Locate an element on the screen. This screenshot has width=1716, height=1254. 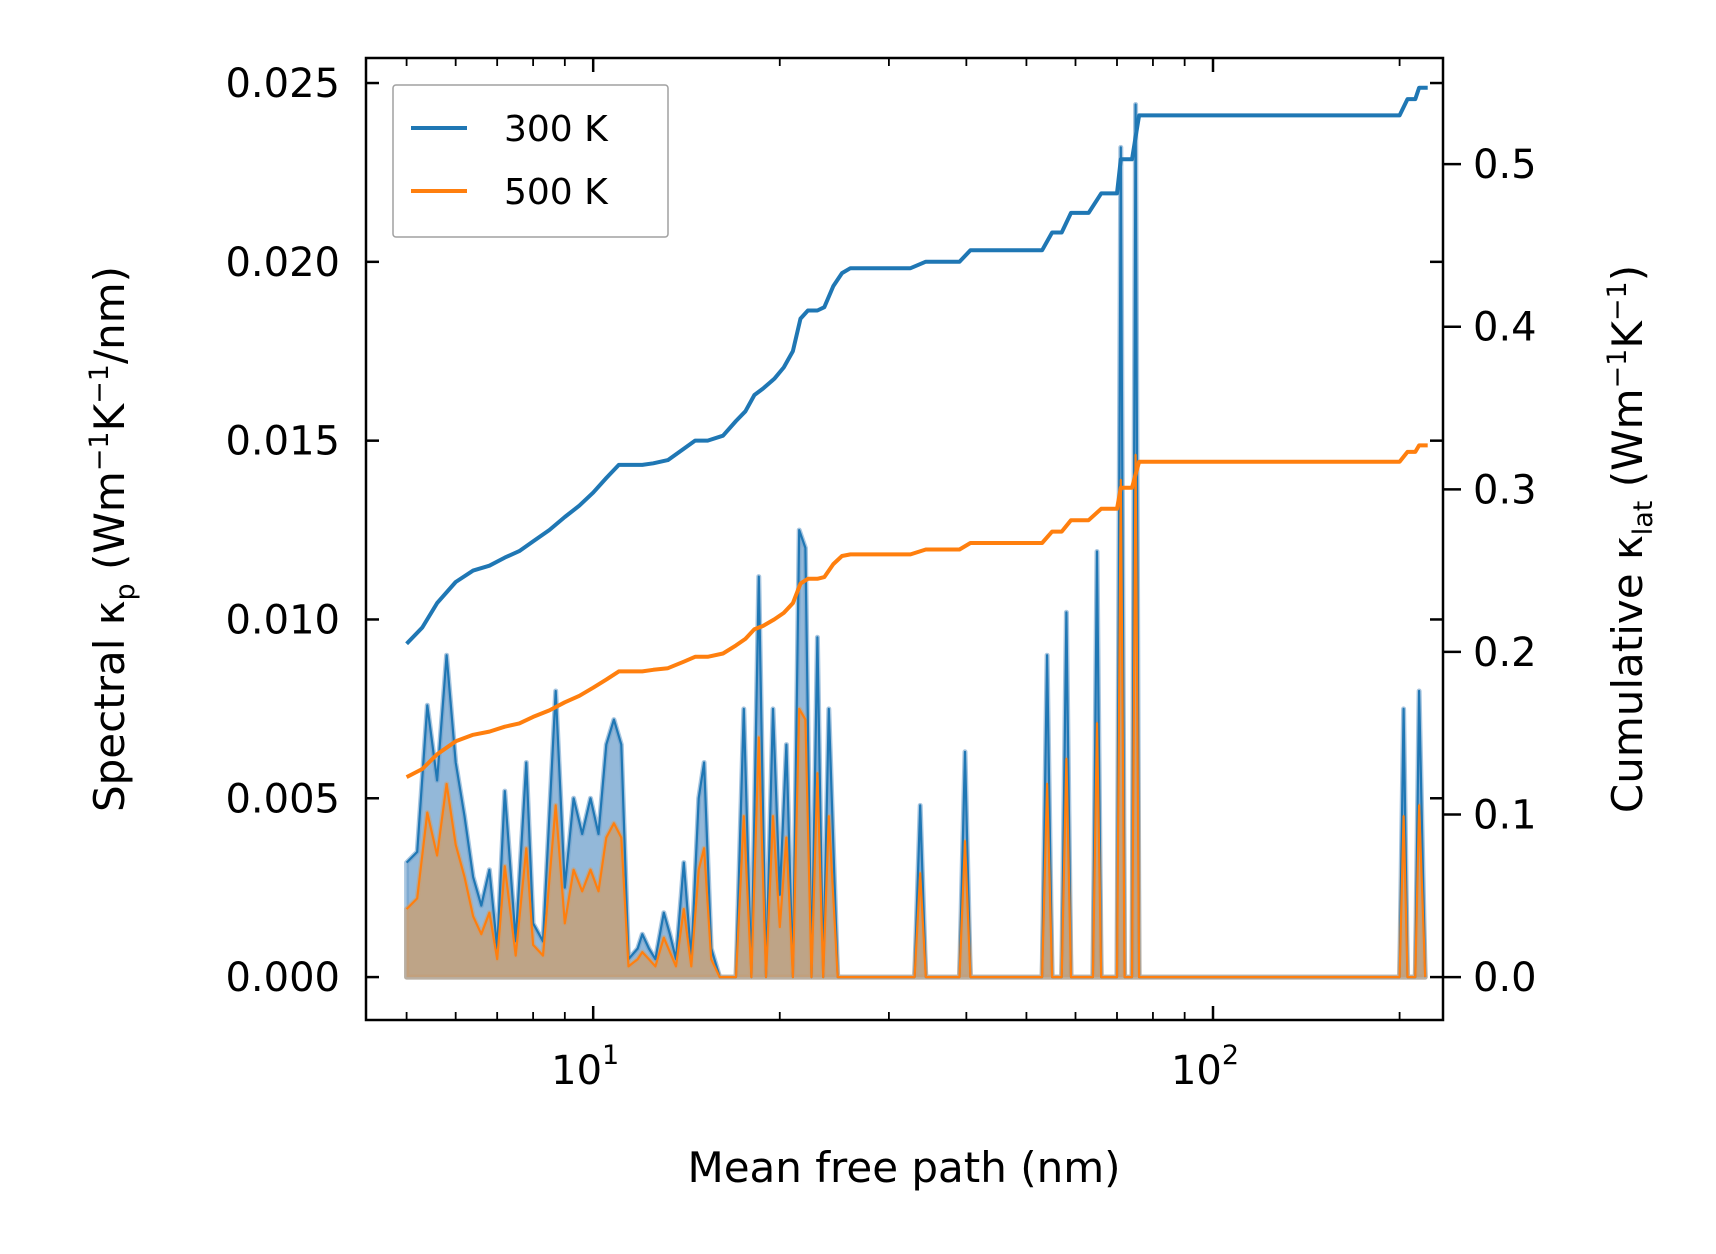
y-tick-label-left: 0.015 is located at coordinates (282, 442).